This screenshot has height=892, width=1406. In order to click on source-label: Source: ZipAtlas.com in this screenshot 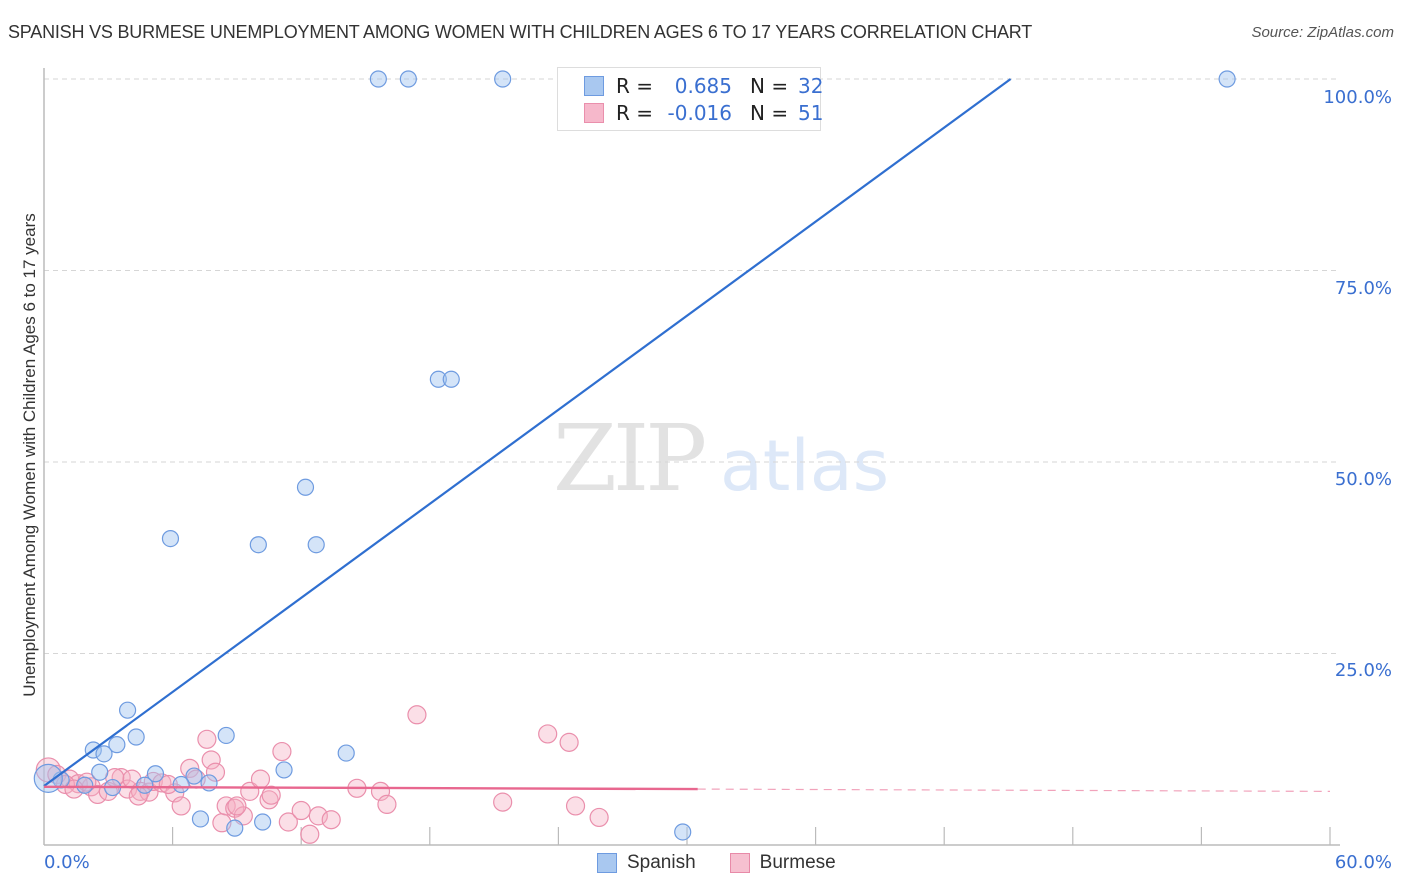, I will do `click(1322, 32)`.